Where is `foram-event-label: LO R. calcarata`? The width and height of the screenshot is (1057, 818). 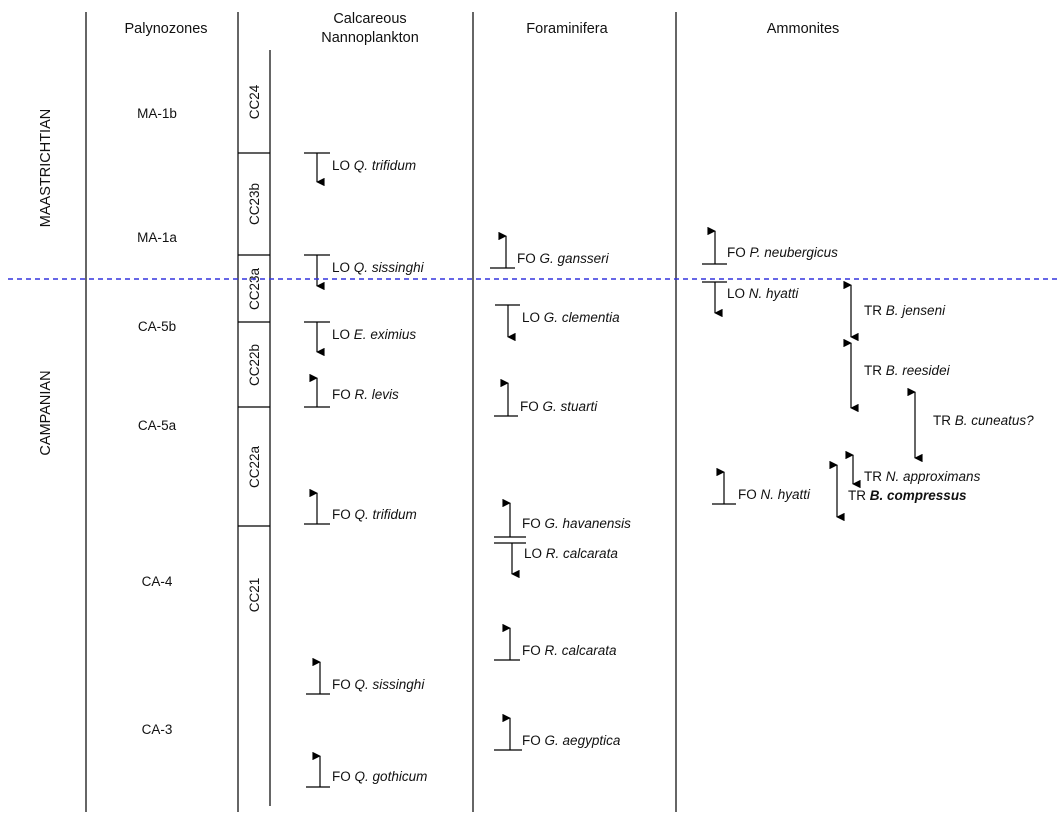
foram-event-label: LO R. calcarata is located at coordinates (571, 553).